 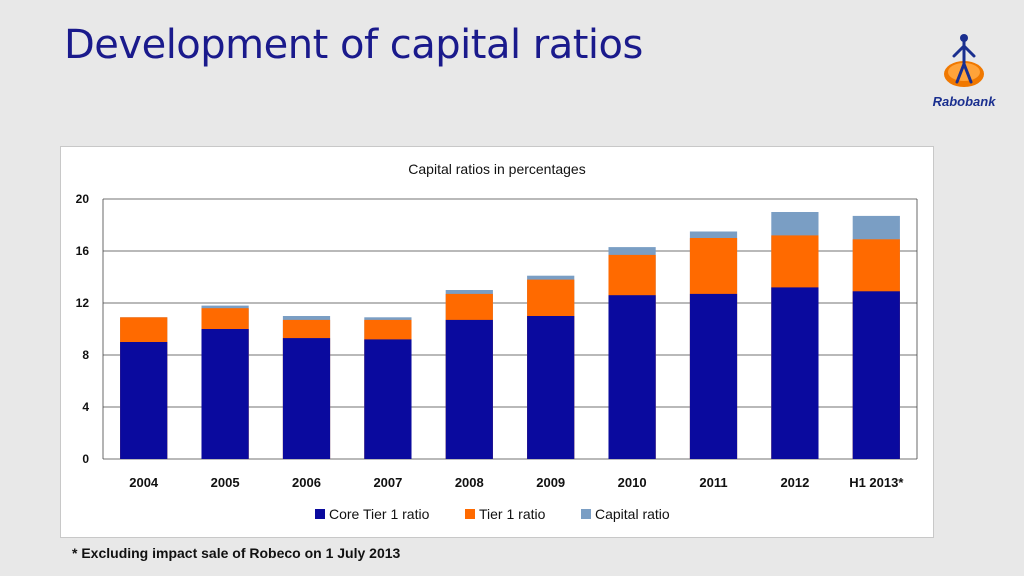 I want to click on y-axis: 0 4 8 12 16 20, so click(x=83, y=329).